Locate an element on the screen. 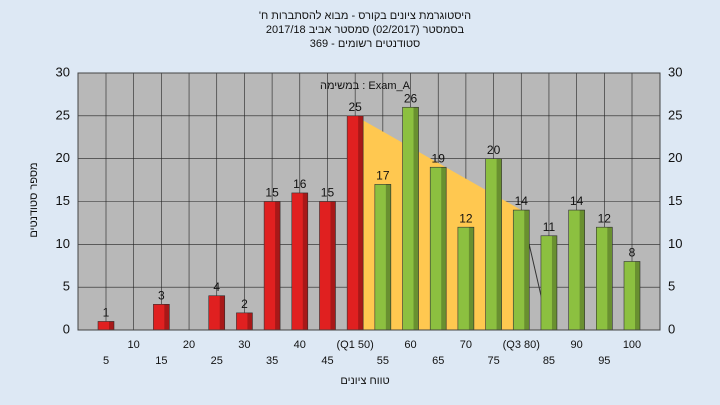 The width and height of the screenshot is (720, 405). data-label: 26 is located at coordinates (411, 98).